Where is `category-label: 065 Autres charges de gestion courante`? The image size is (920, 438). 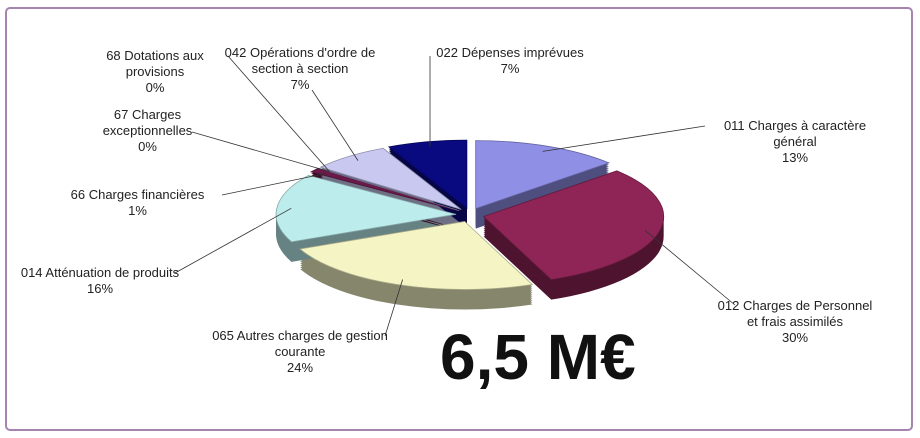 category-label: 065 Autres charges de gestion courante is located at coordinates (300, 343).